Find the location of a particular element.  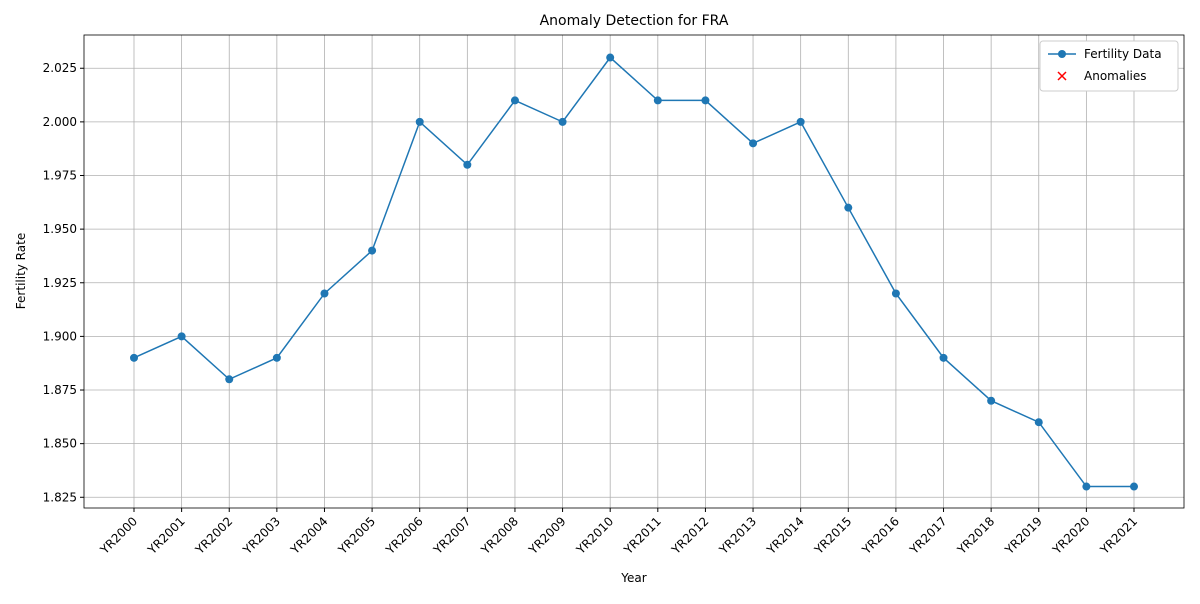

x-tick-label: YR2006 is located at coordinates (404, 535).